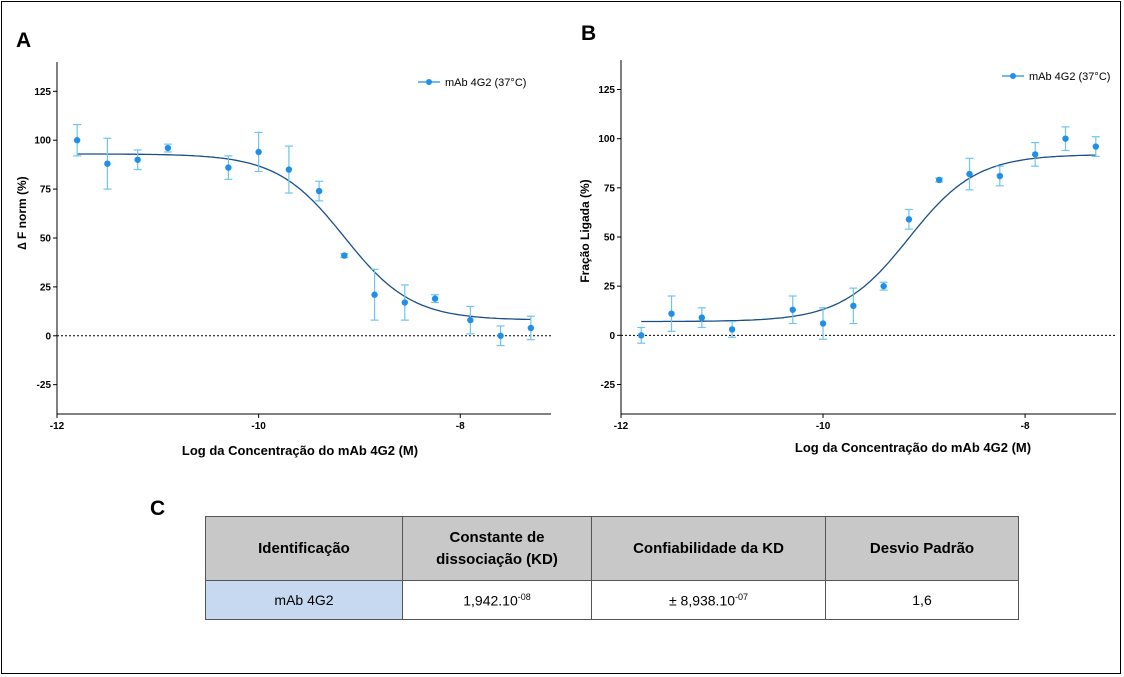  Describe the element at coordinates (922, 548) in the screenshot. I see `header-desvio: Desvio Padrão` at that location.